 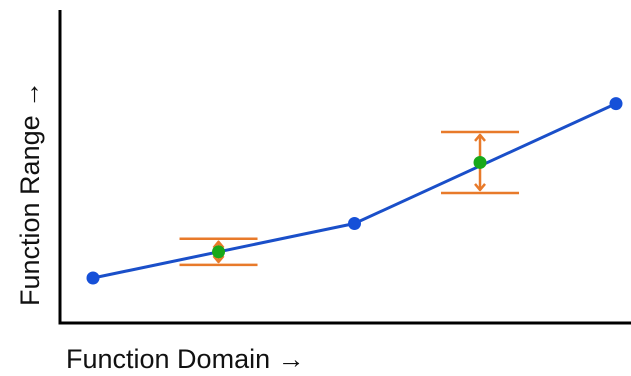 What do you see at coordinates (185, 359) in the screenshot?
I see `x-axis-label: Function Domain →` at bounding box center [185, 359].